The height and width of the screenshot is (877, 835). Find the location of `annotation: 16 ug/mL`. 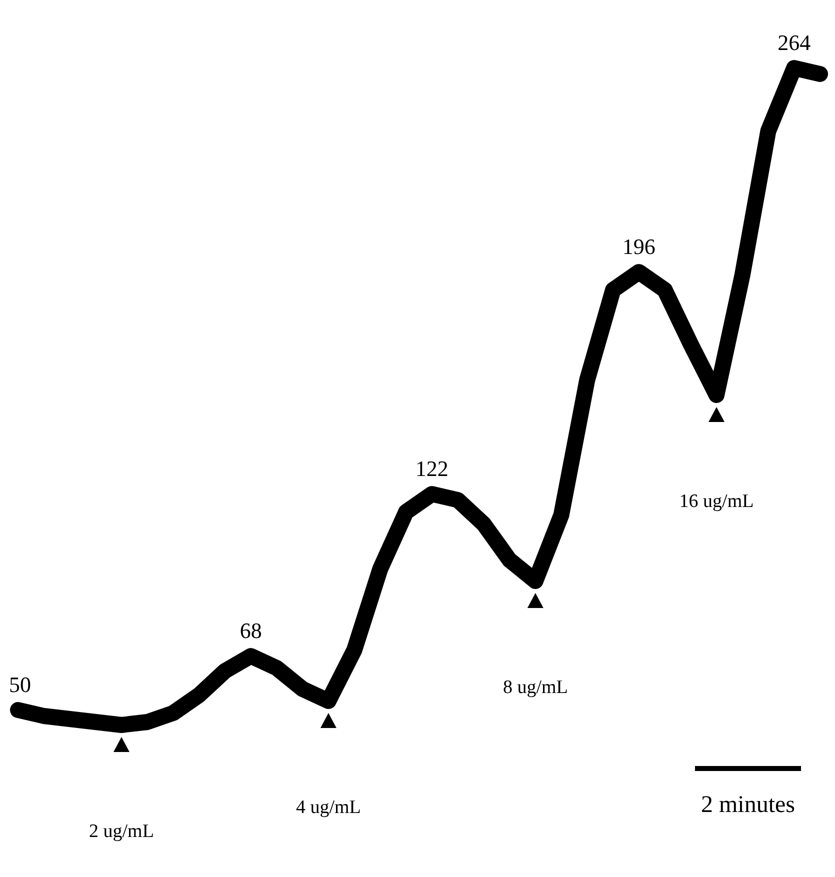

annotation: 16 ug/mL is located at coordinates (716, 501).